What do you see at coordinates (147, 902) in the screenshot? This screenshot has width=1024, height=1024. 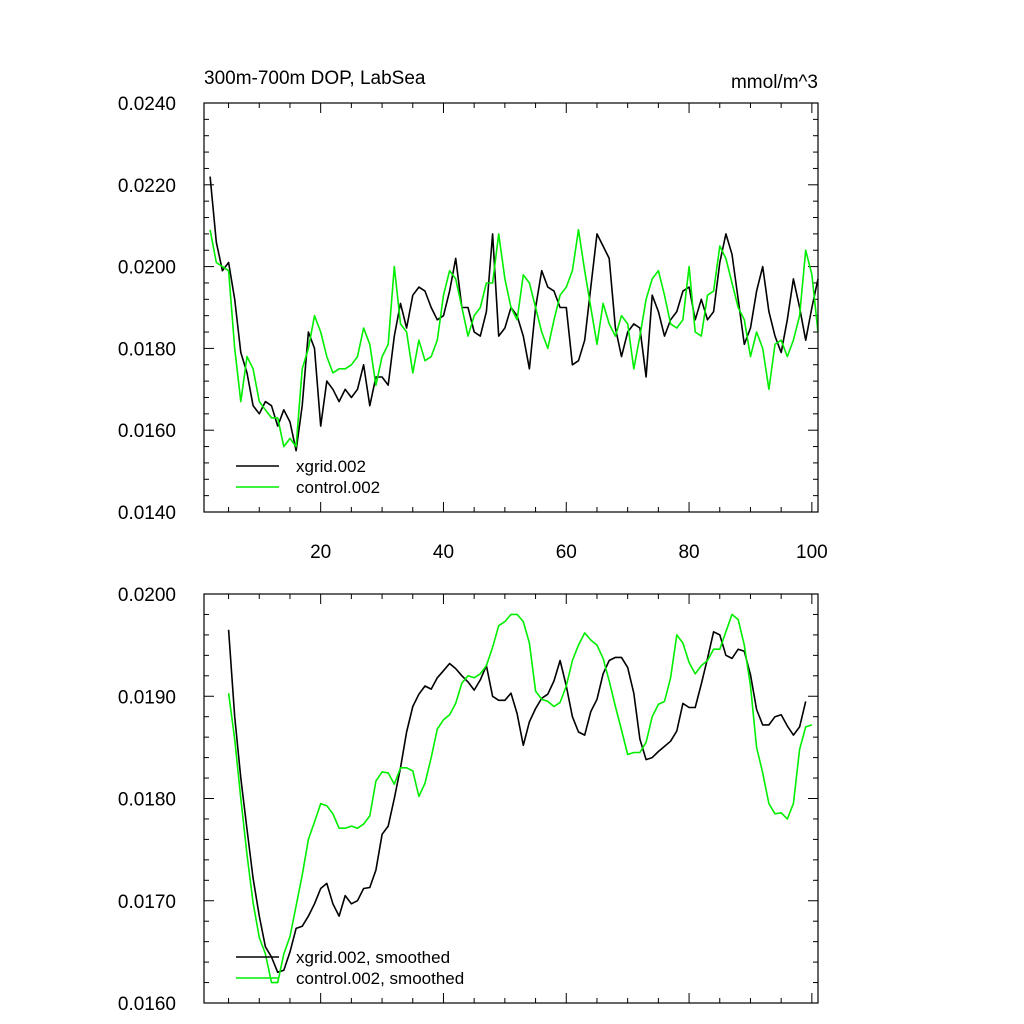 I see `y-tick-label: 0.0170` at bounding box center [147, 902].